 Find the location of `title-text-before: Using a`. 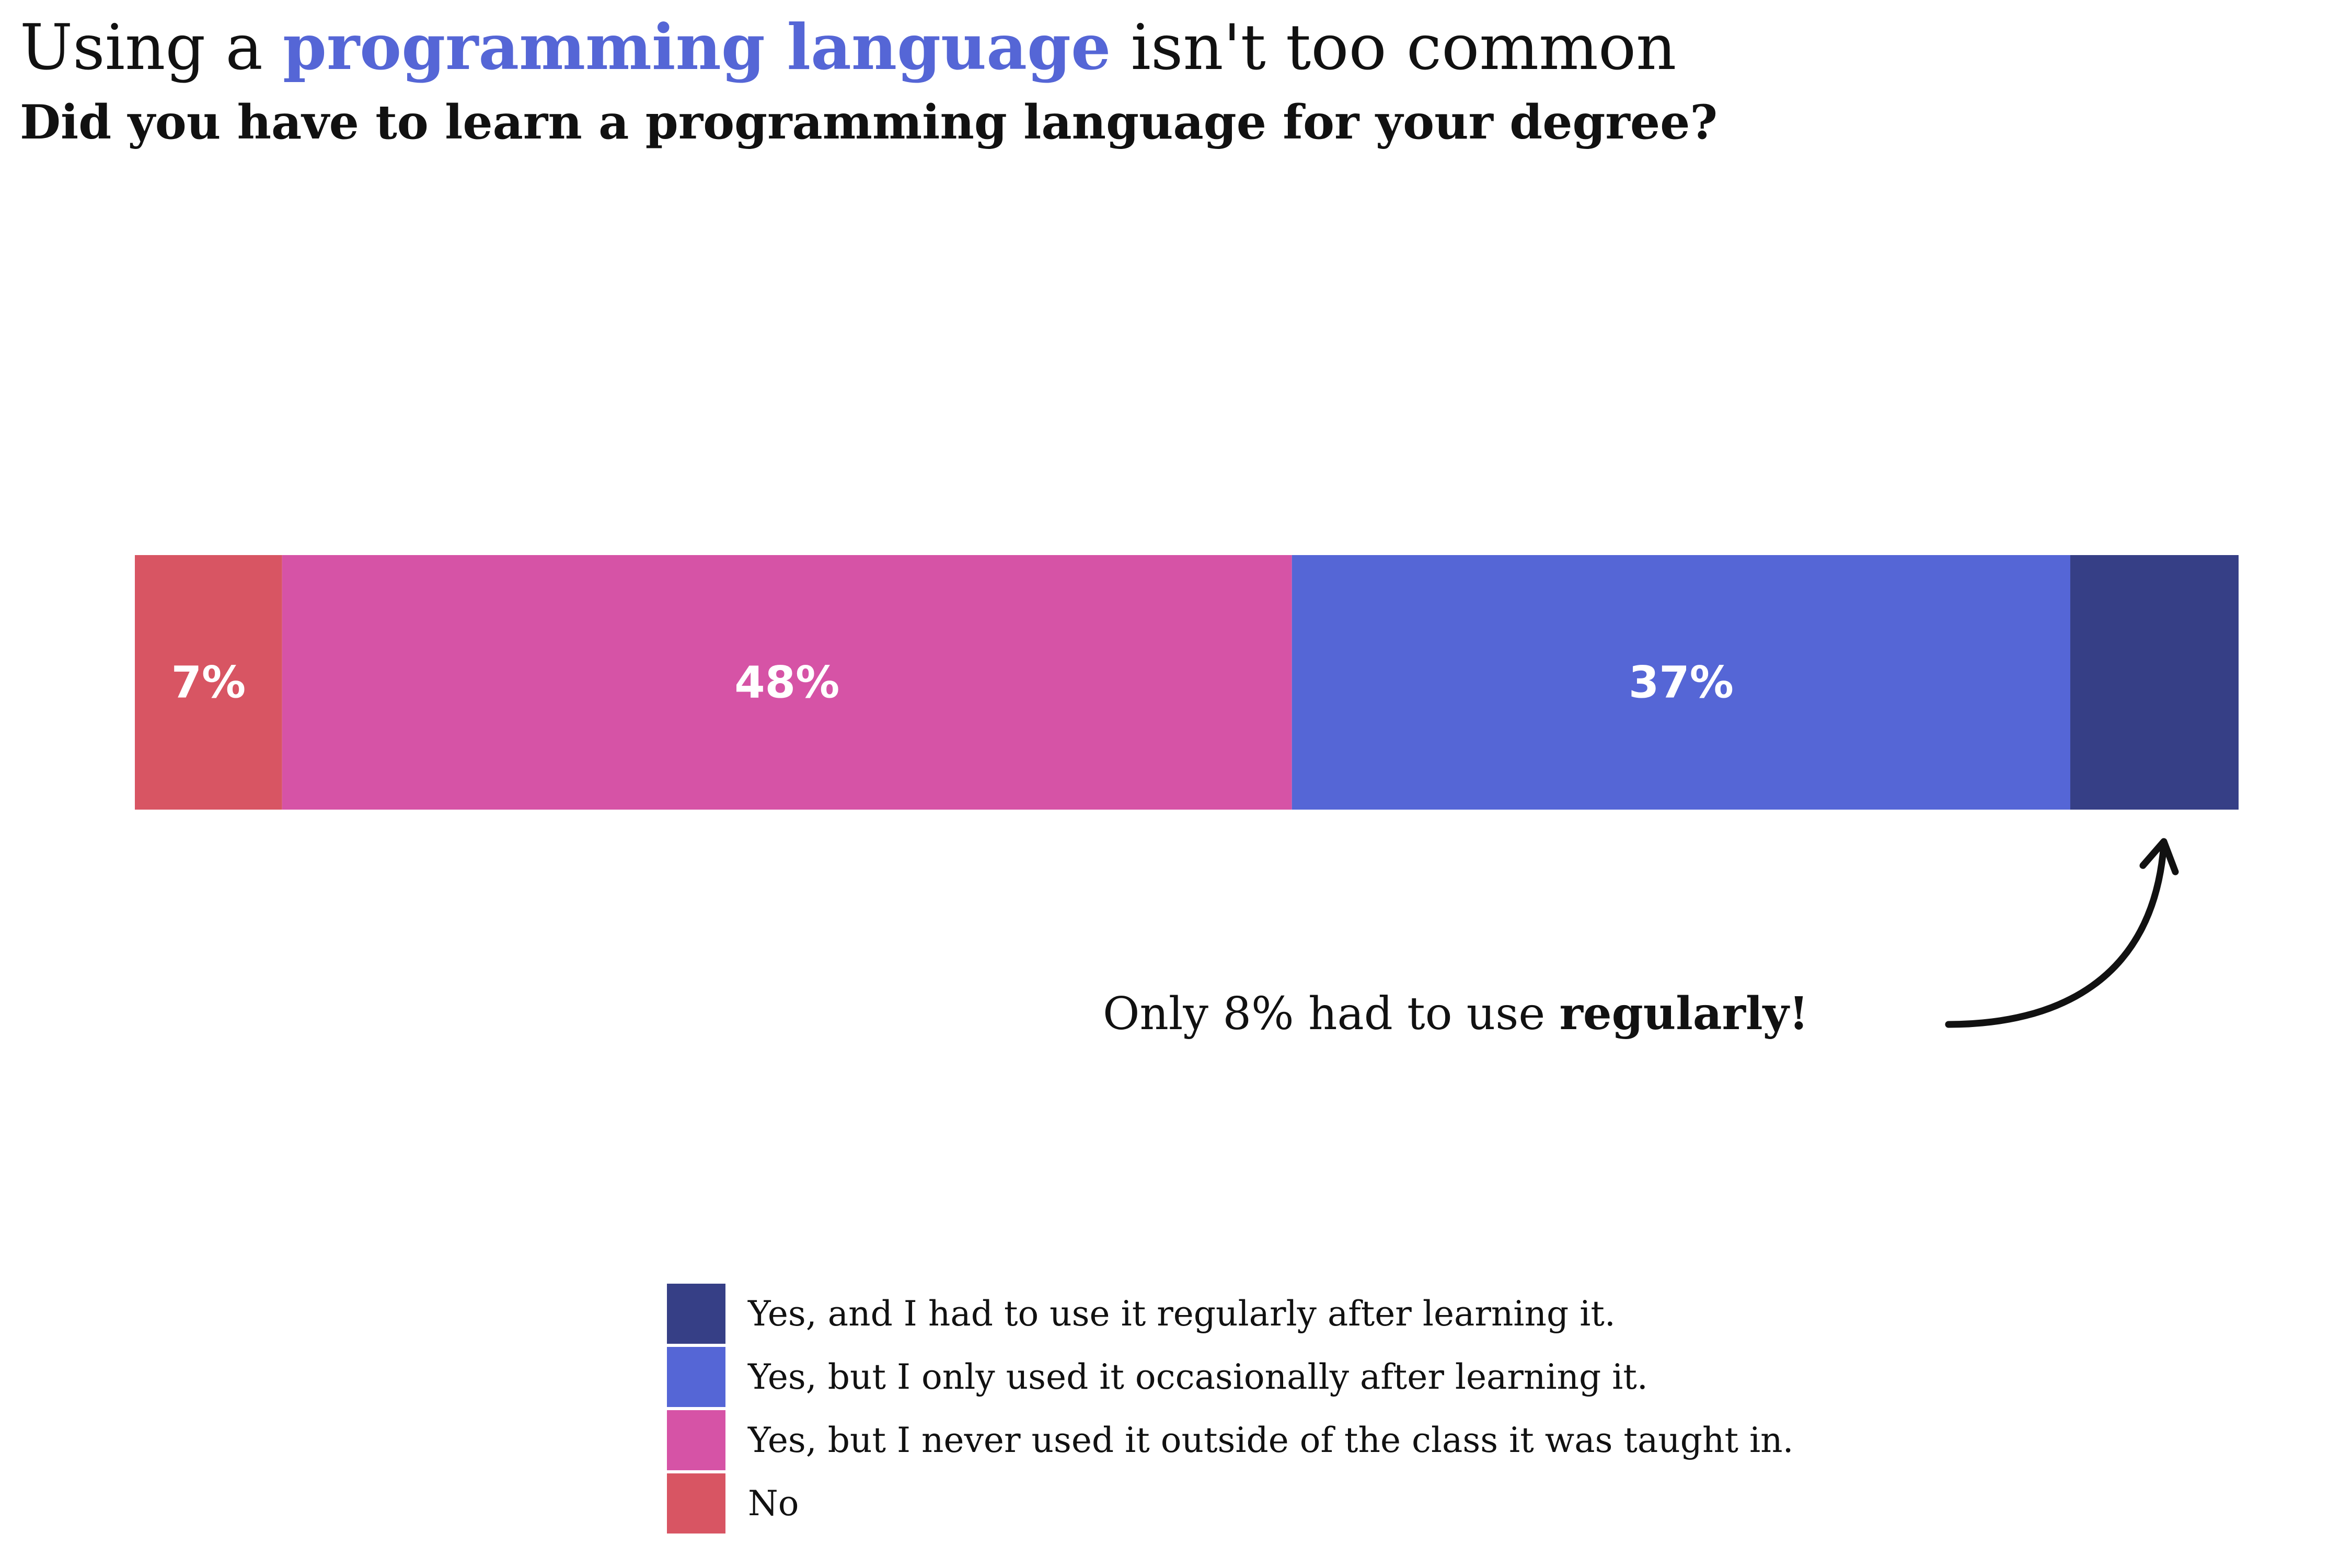

title-text-before: Using a is located at coordinates (151, 47).